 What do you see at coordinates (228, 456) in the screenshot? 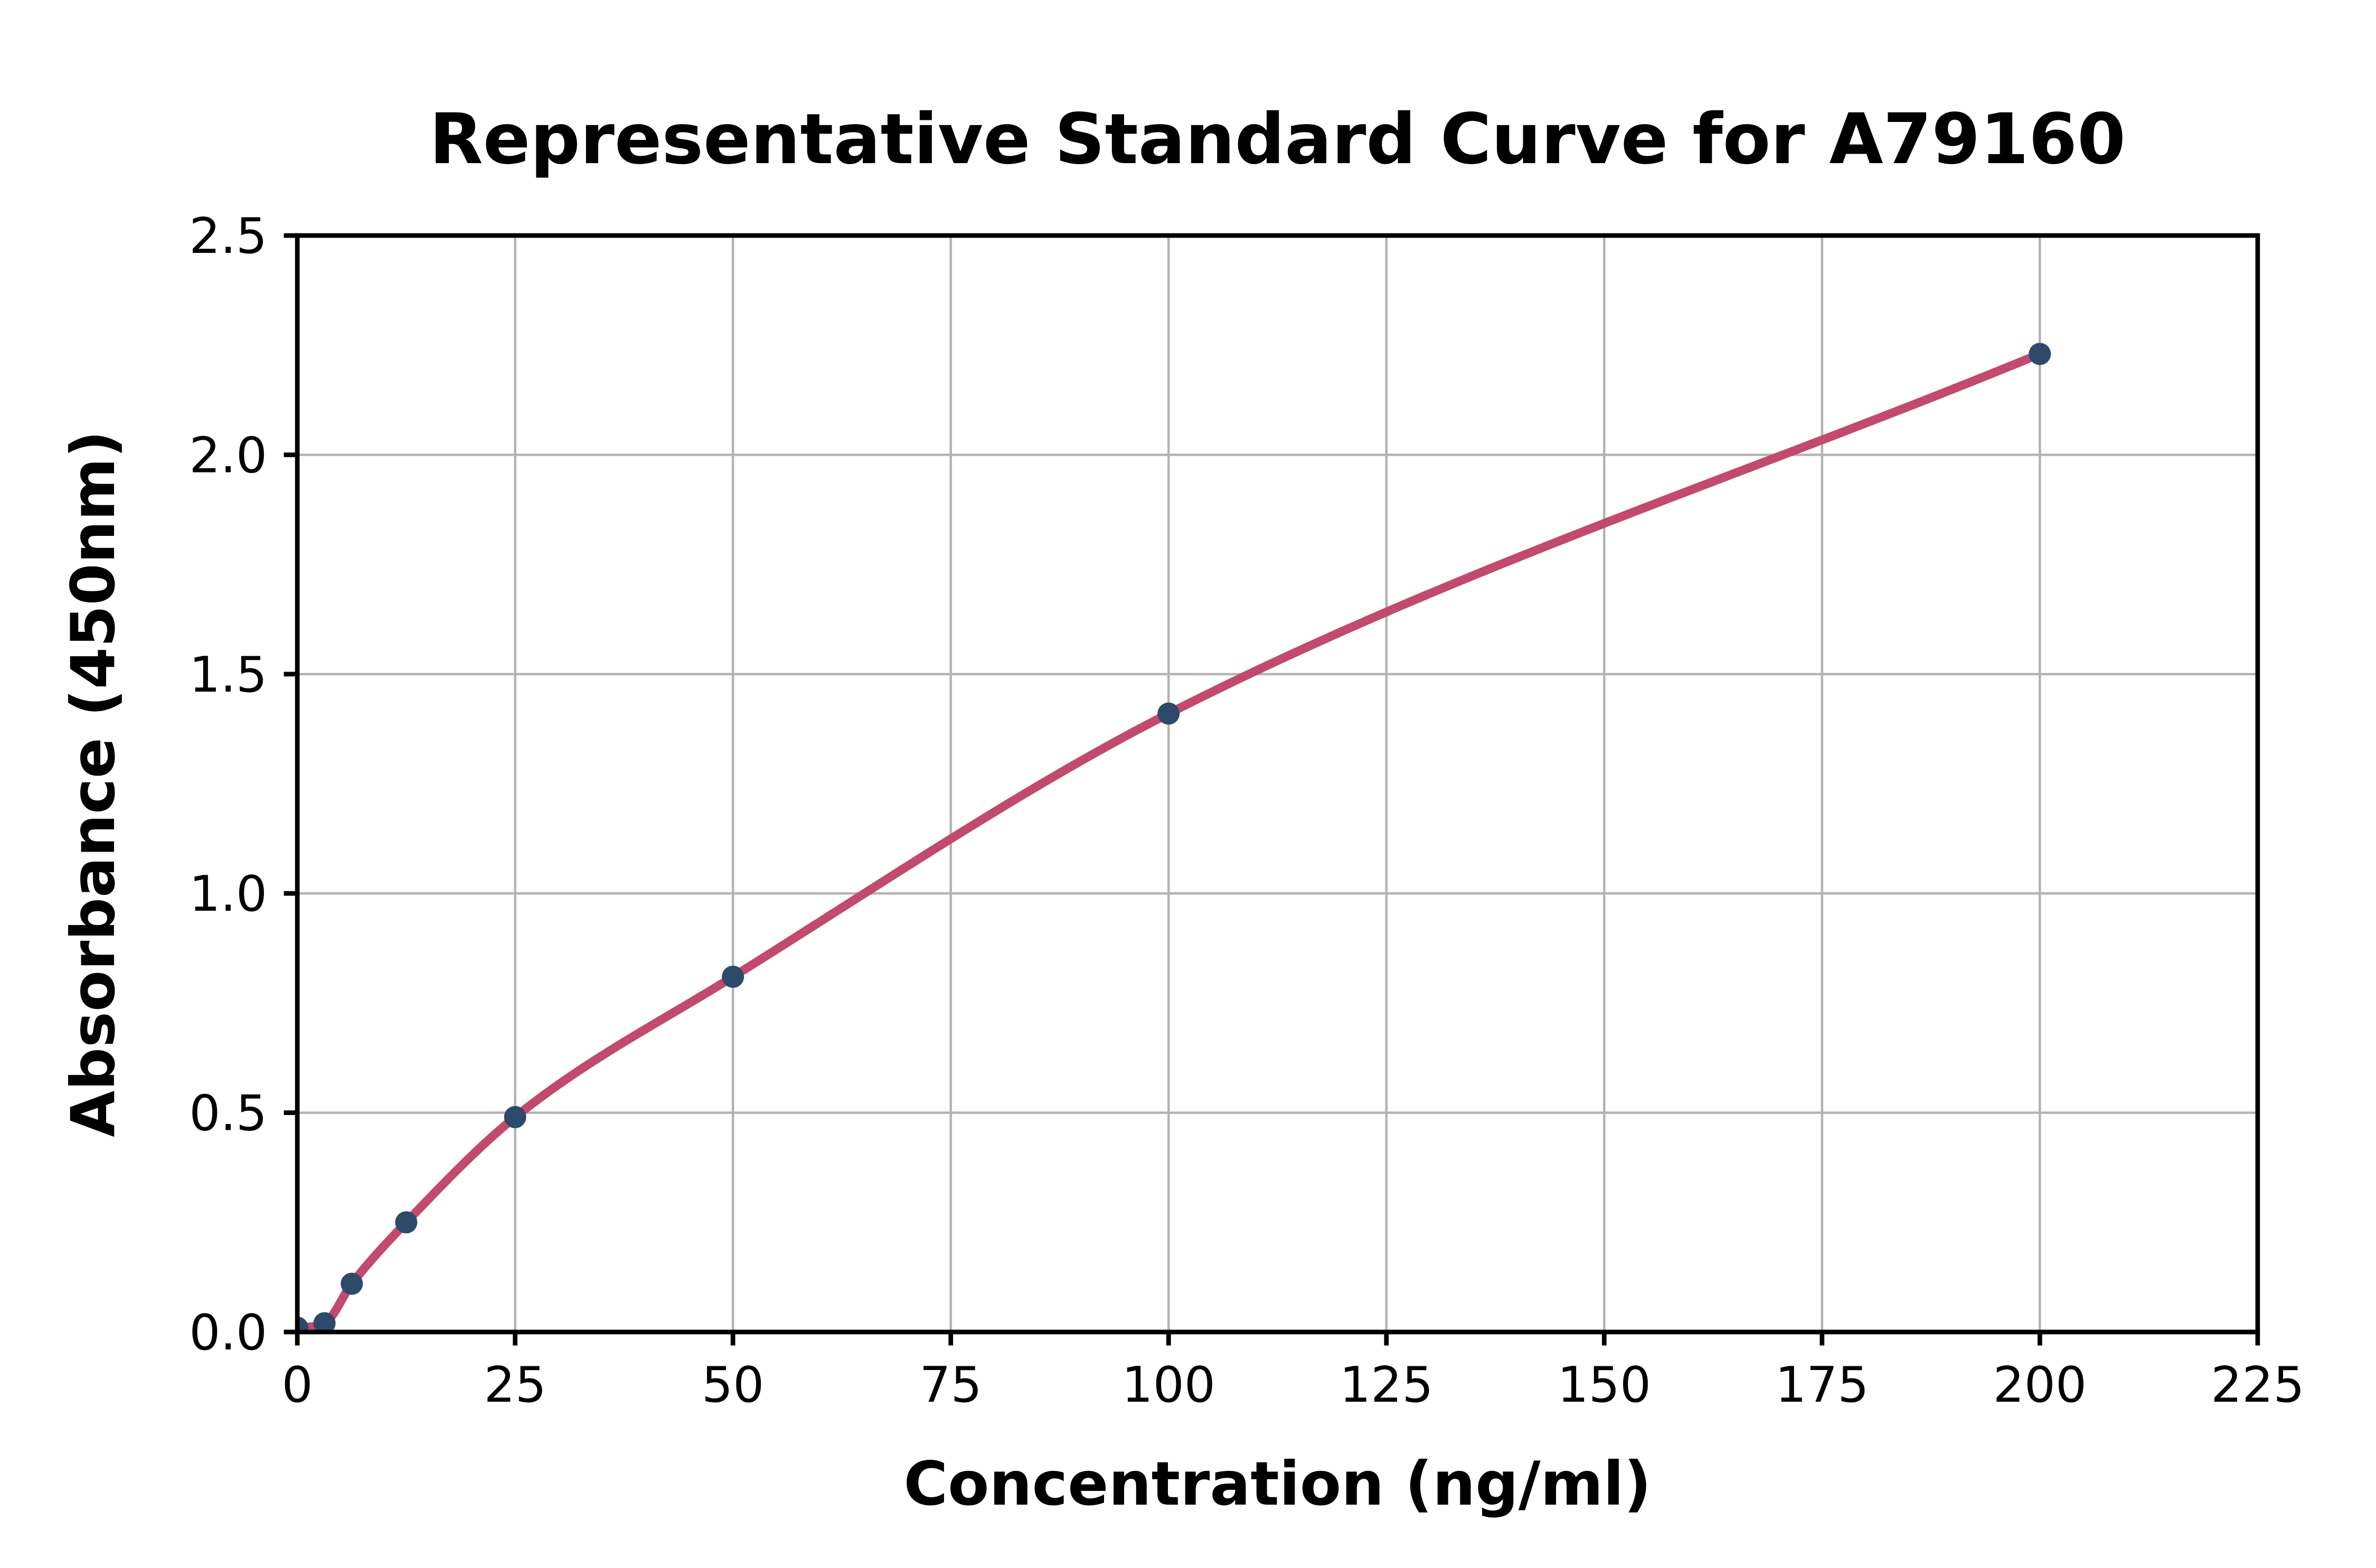
I see `y-tick-label: 2.0` at bounding box center [228, 456].